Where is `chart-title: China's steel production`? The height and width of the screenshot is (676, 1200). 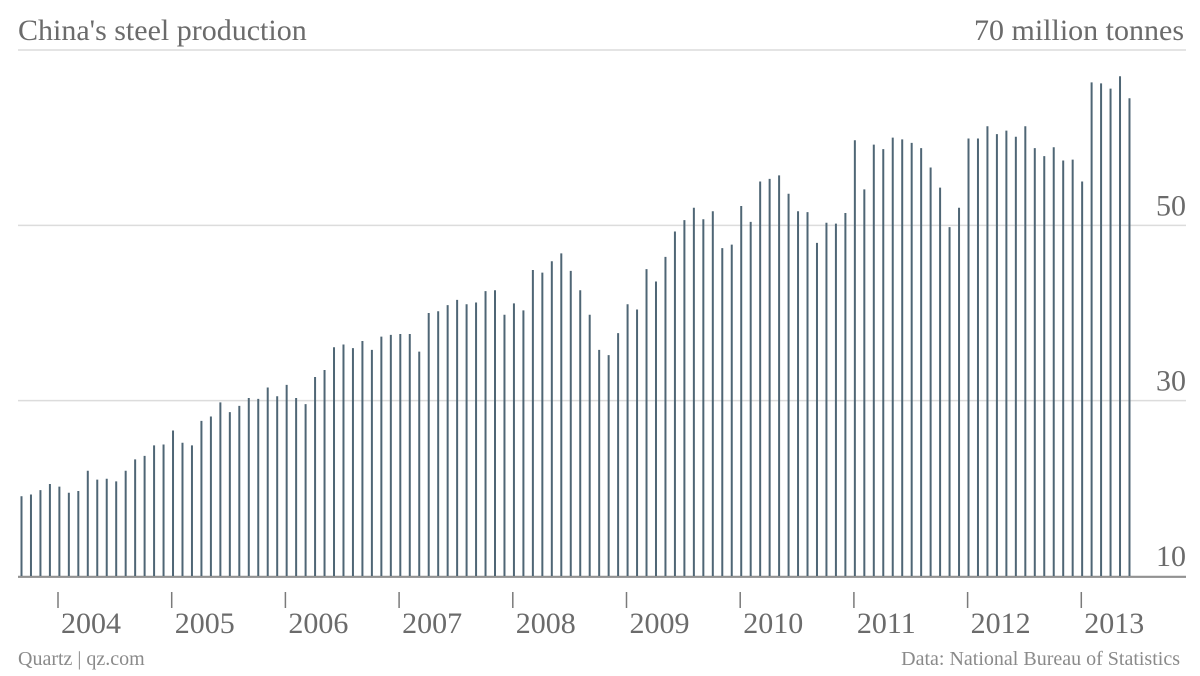
chart-title: China's steel production is located at coordinates (162, 30).